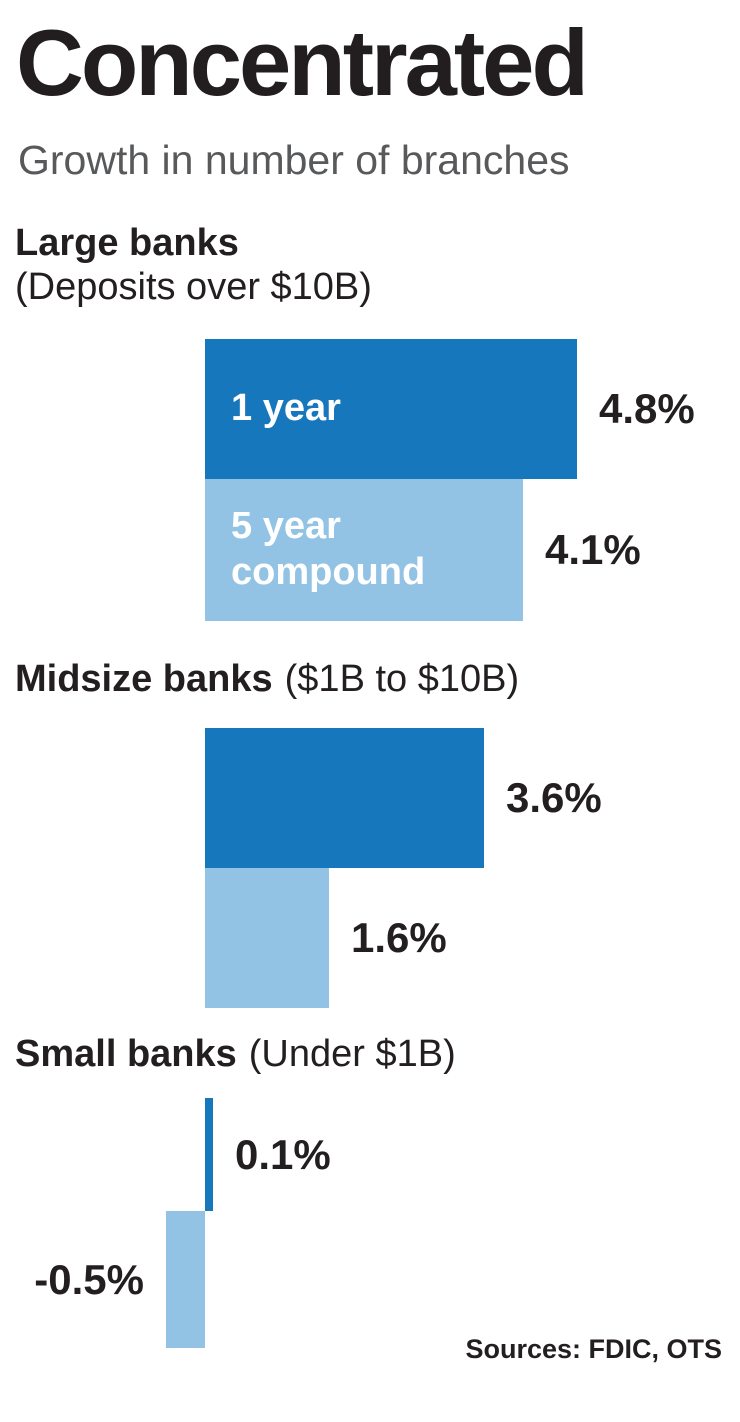 The height and width of the screenshot is (1422, 740). Describe the element at coordinates (402, 678) in the screenshot. I see `group-qualifier: ($1B to $10B)` at that location.